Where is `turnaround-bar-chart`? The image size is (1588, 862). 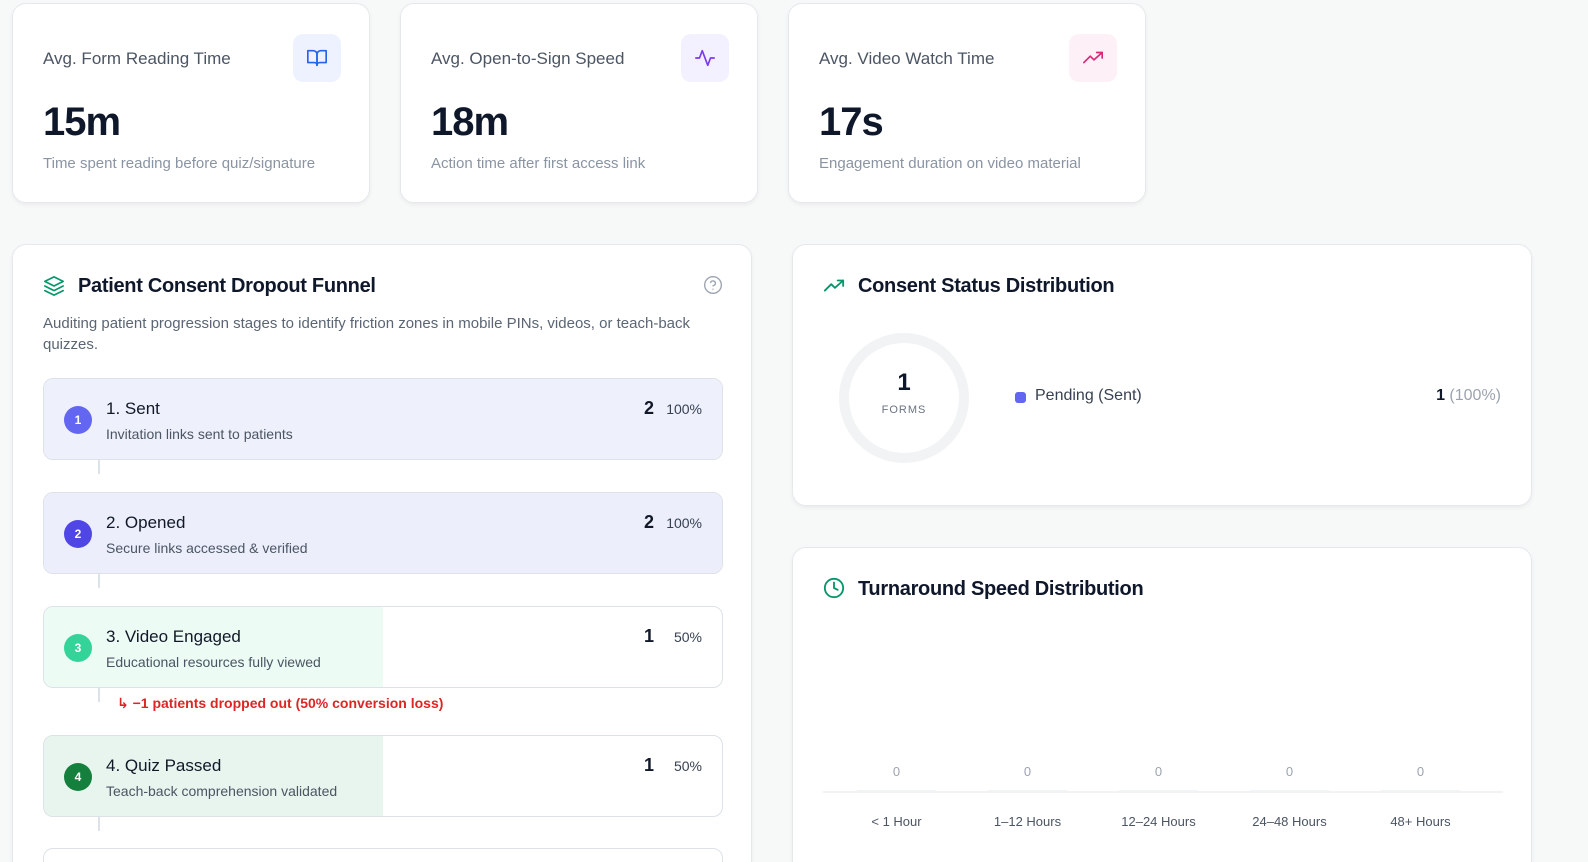
turnaround-bar-chart is located at coordinates (1163, 791).